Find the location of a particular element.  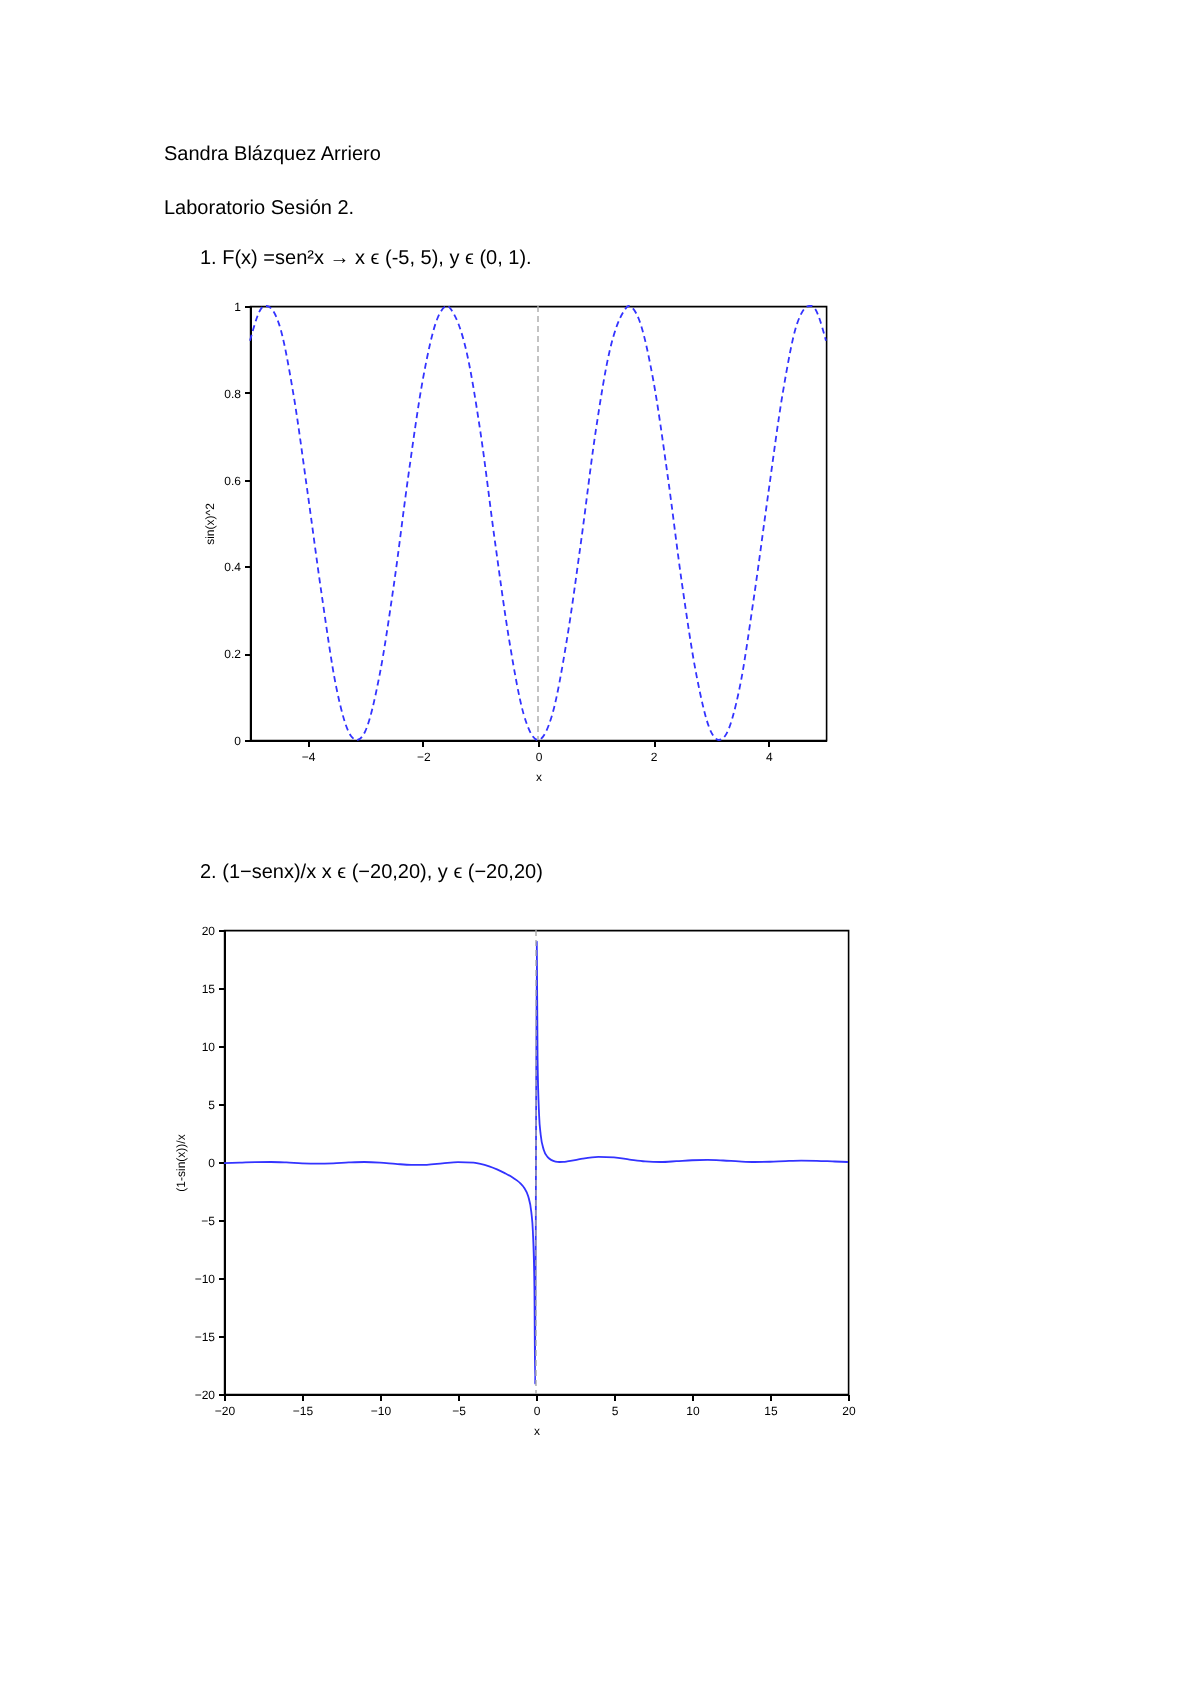

text: Laboratorio Sesión 2. is located at coordinates (259, 209).